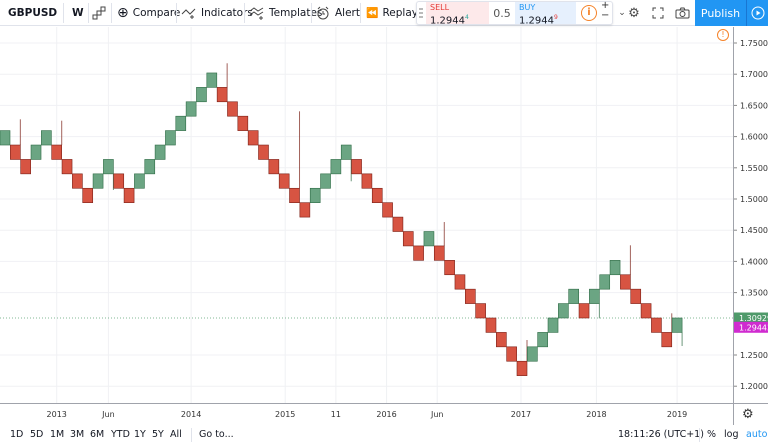 The height and width of the screenshot is (445, 768). Describe the element at coordinates (140, 434) in the screenshot. I see `range-1y: 1Y` at that location.